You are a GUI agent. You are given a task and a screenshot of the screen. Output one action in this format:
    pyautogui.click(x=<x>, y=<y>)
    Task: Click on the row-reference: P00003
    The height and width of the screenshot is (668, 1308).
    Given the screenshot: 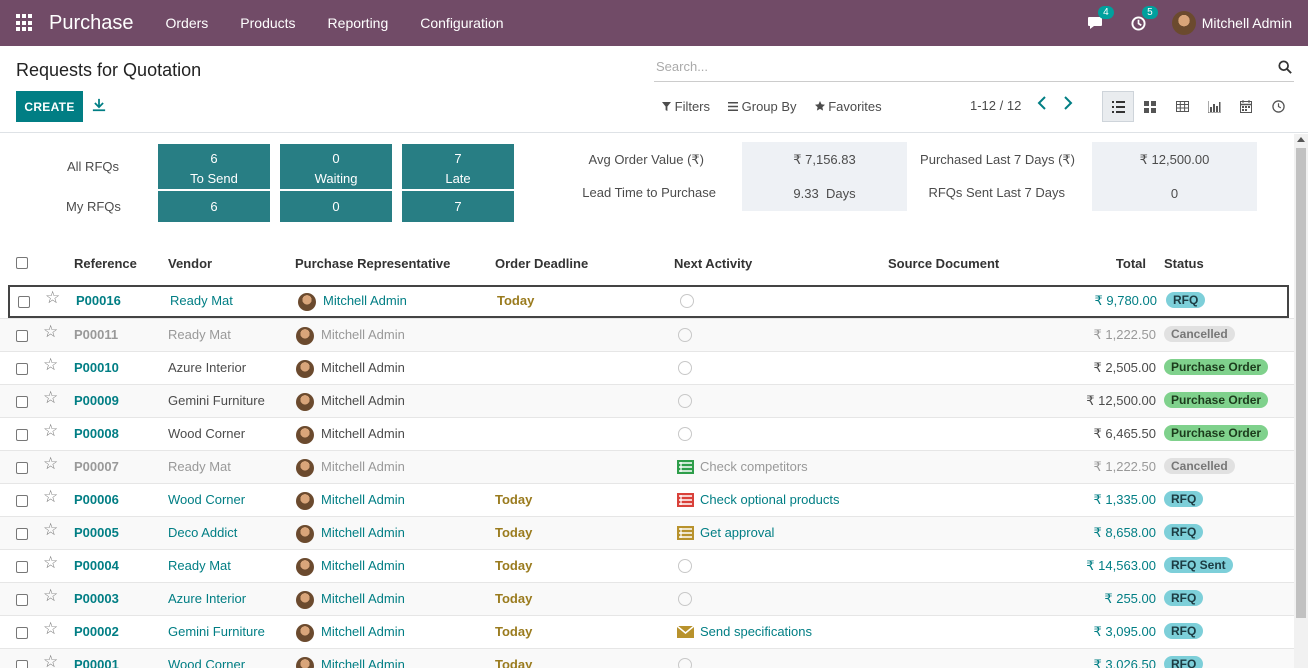 What is the action you would take?
    pyautogui.click(x=96, y=598)
    